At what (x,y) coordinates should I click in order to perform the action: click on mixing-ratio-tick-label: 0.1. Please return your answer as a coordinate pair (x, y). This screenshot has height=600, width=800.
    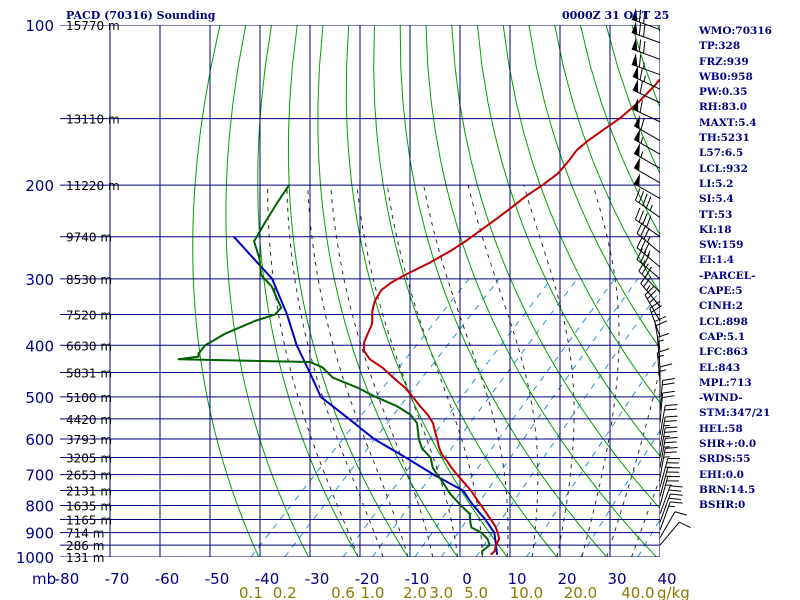
    Looking at the image, I should click on (251, 592).